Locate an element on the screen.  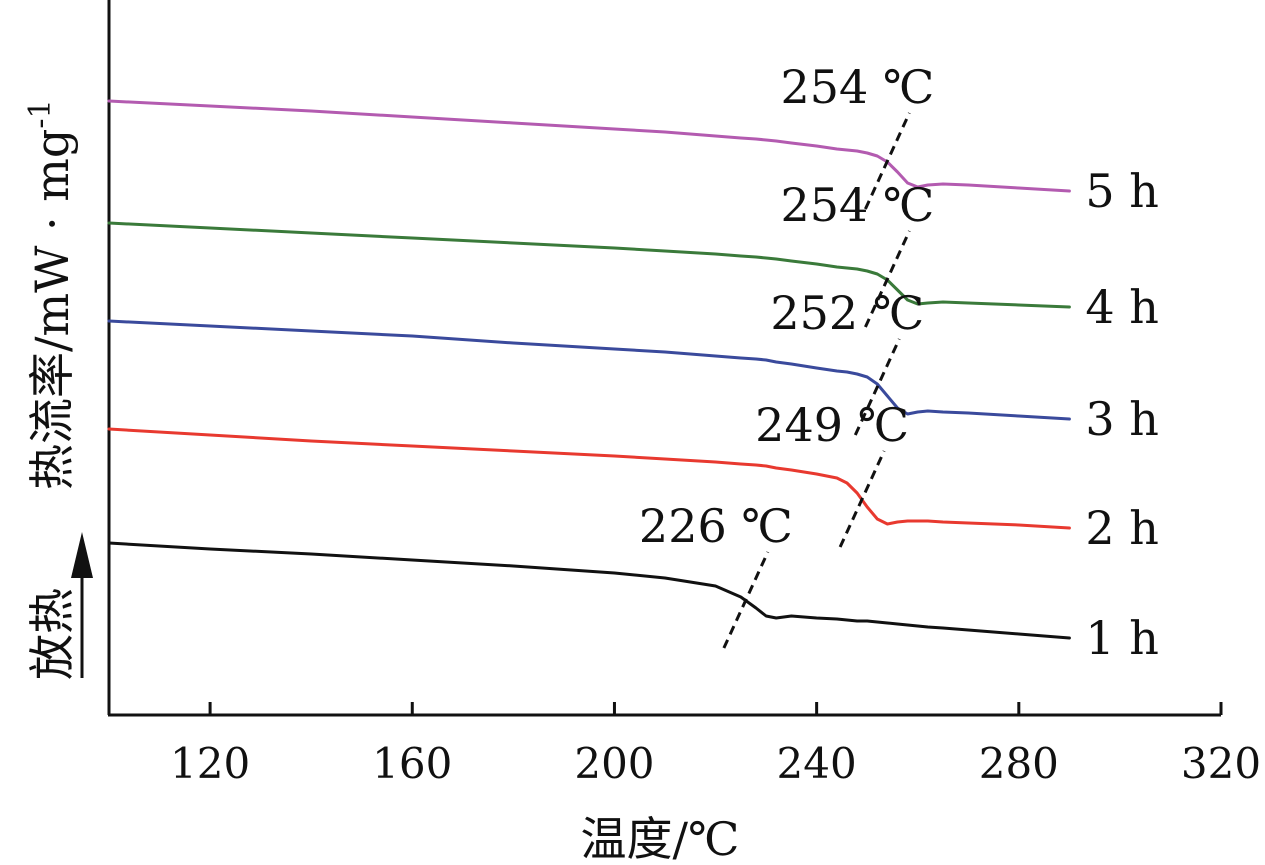
x-tick-label: 160 is located at coordinates (412, 763).